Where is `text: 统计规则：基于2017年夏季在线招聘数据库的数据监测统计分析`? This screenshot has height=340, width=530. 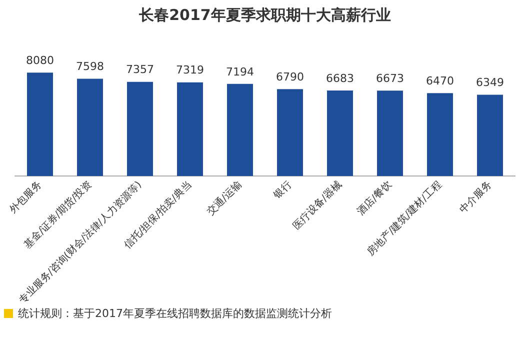
text: 统计规则：基于2017年夏季在线招聘数据库的数据监测统计分析 is located at coordinates (175, 313).